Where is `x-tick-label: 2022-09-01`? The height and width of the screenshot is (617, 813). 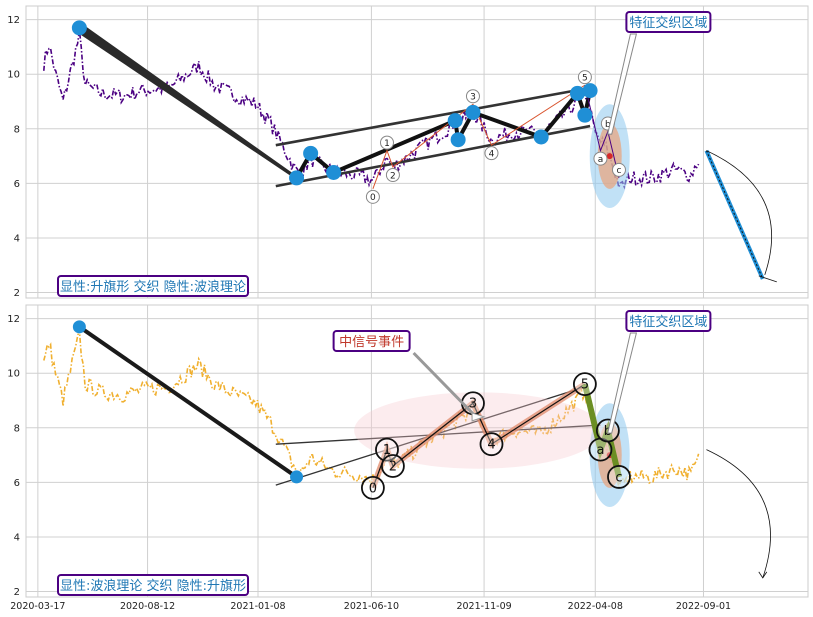 x-tick-label: 2022-09-01 is located at coordinates (703, 606).